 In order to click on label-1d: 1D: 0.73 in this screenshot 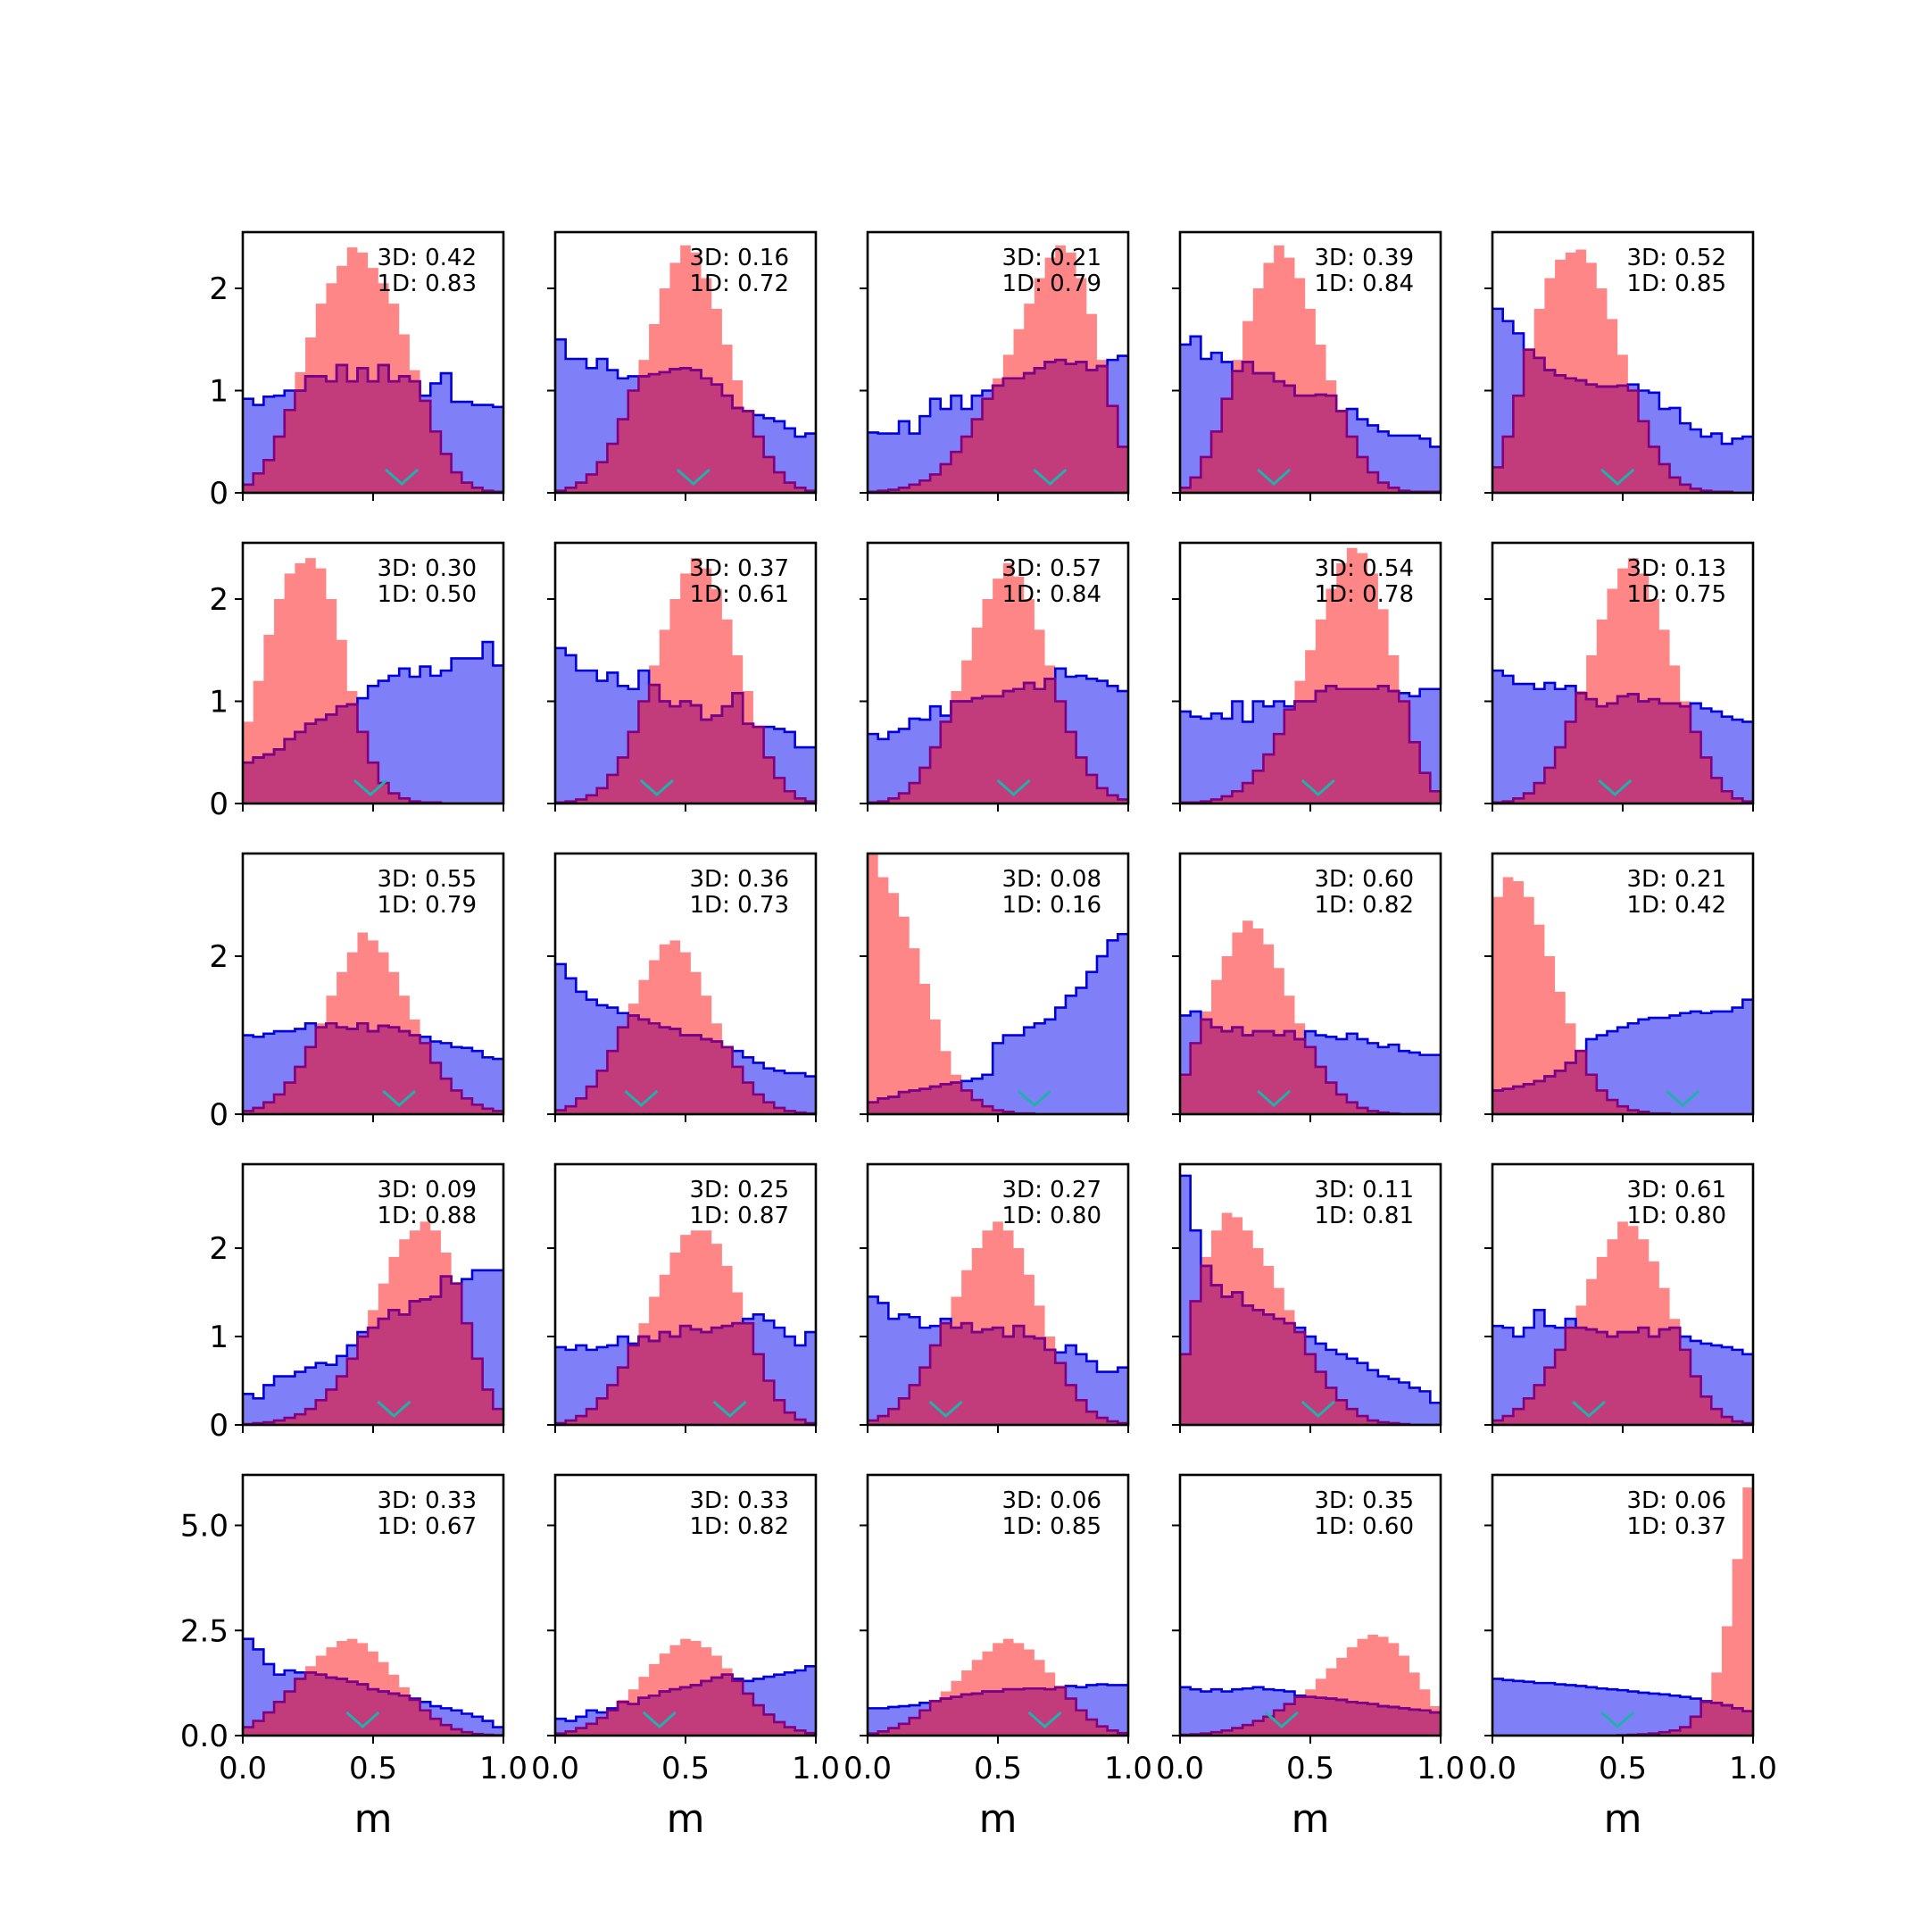, I will do `click(739, 905)`.